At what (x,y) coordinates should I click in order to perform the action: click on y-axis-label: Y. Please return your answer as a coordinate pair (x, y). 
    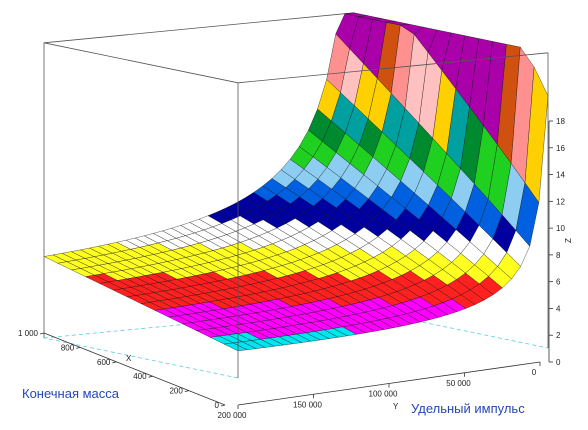
    Looking at the image, I should click on (396, 406).